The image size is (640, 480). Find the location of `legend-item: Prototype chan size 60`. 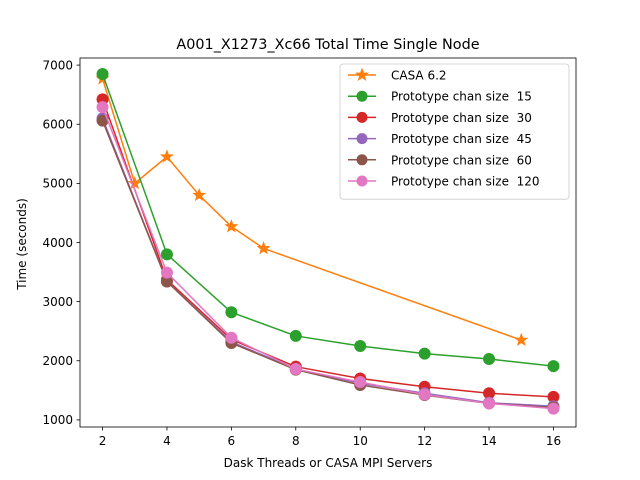

legend-item: Prototype chan size 60 is located at coordinates (440, 160).